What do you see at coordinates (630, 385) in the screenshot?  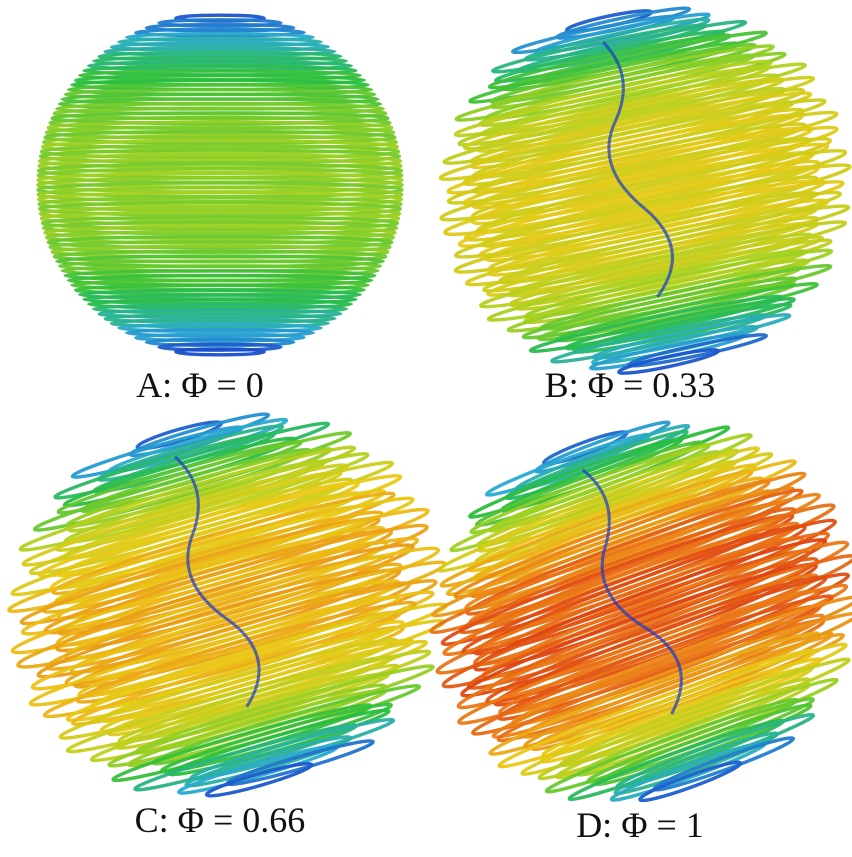 I see `caption: B: Φ = 0.33` at bounding box center [630, 385].